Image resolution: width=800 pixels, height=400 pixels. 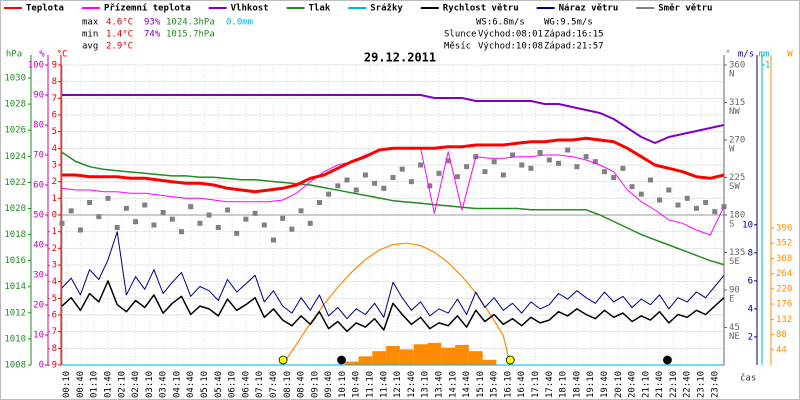 What do you see at coordinates (54, 132) in the screenshot?
I see `y-tick-label: 5` at bounding box center [54, 132].